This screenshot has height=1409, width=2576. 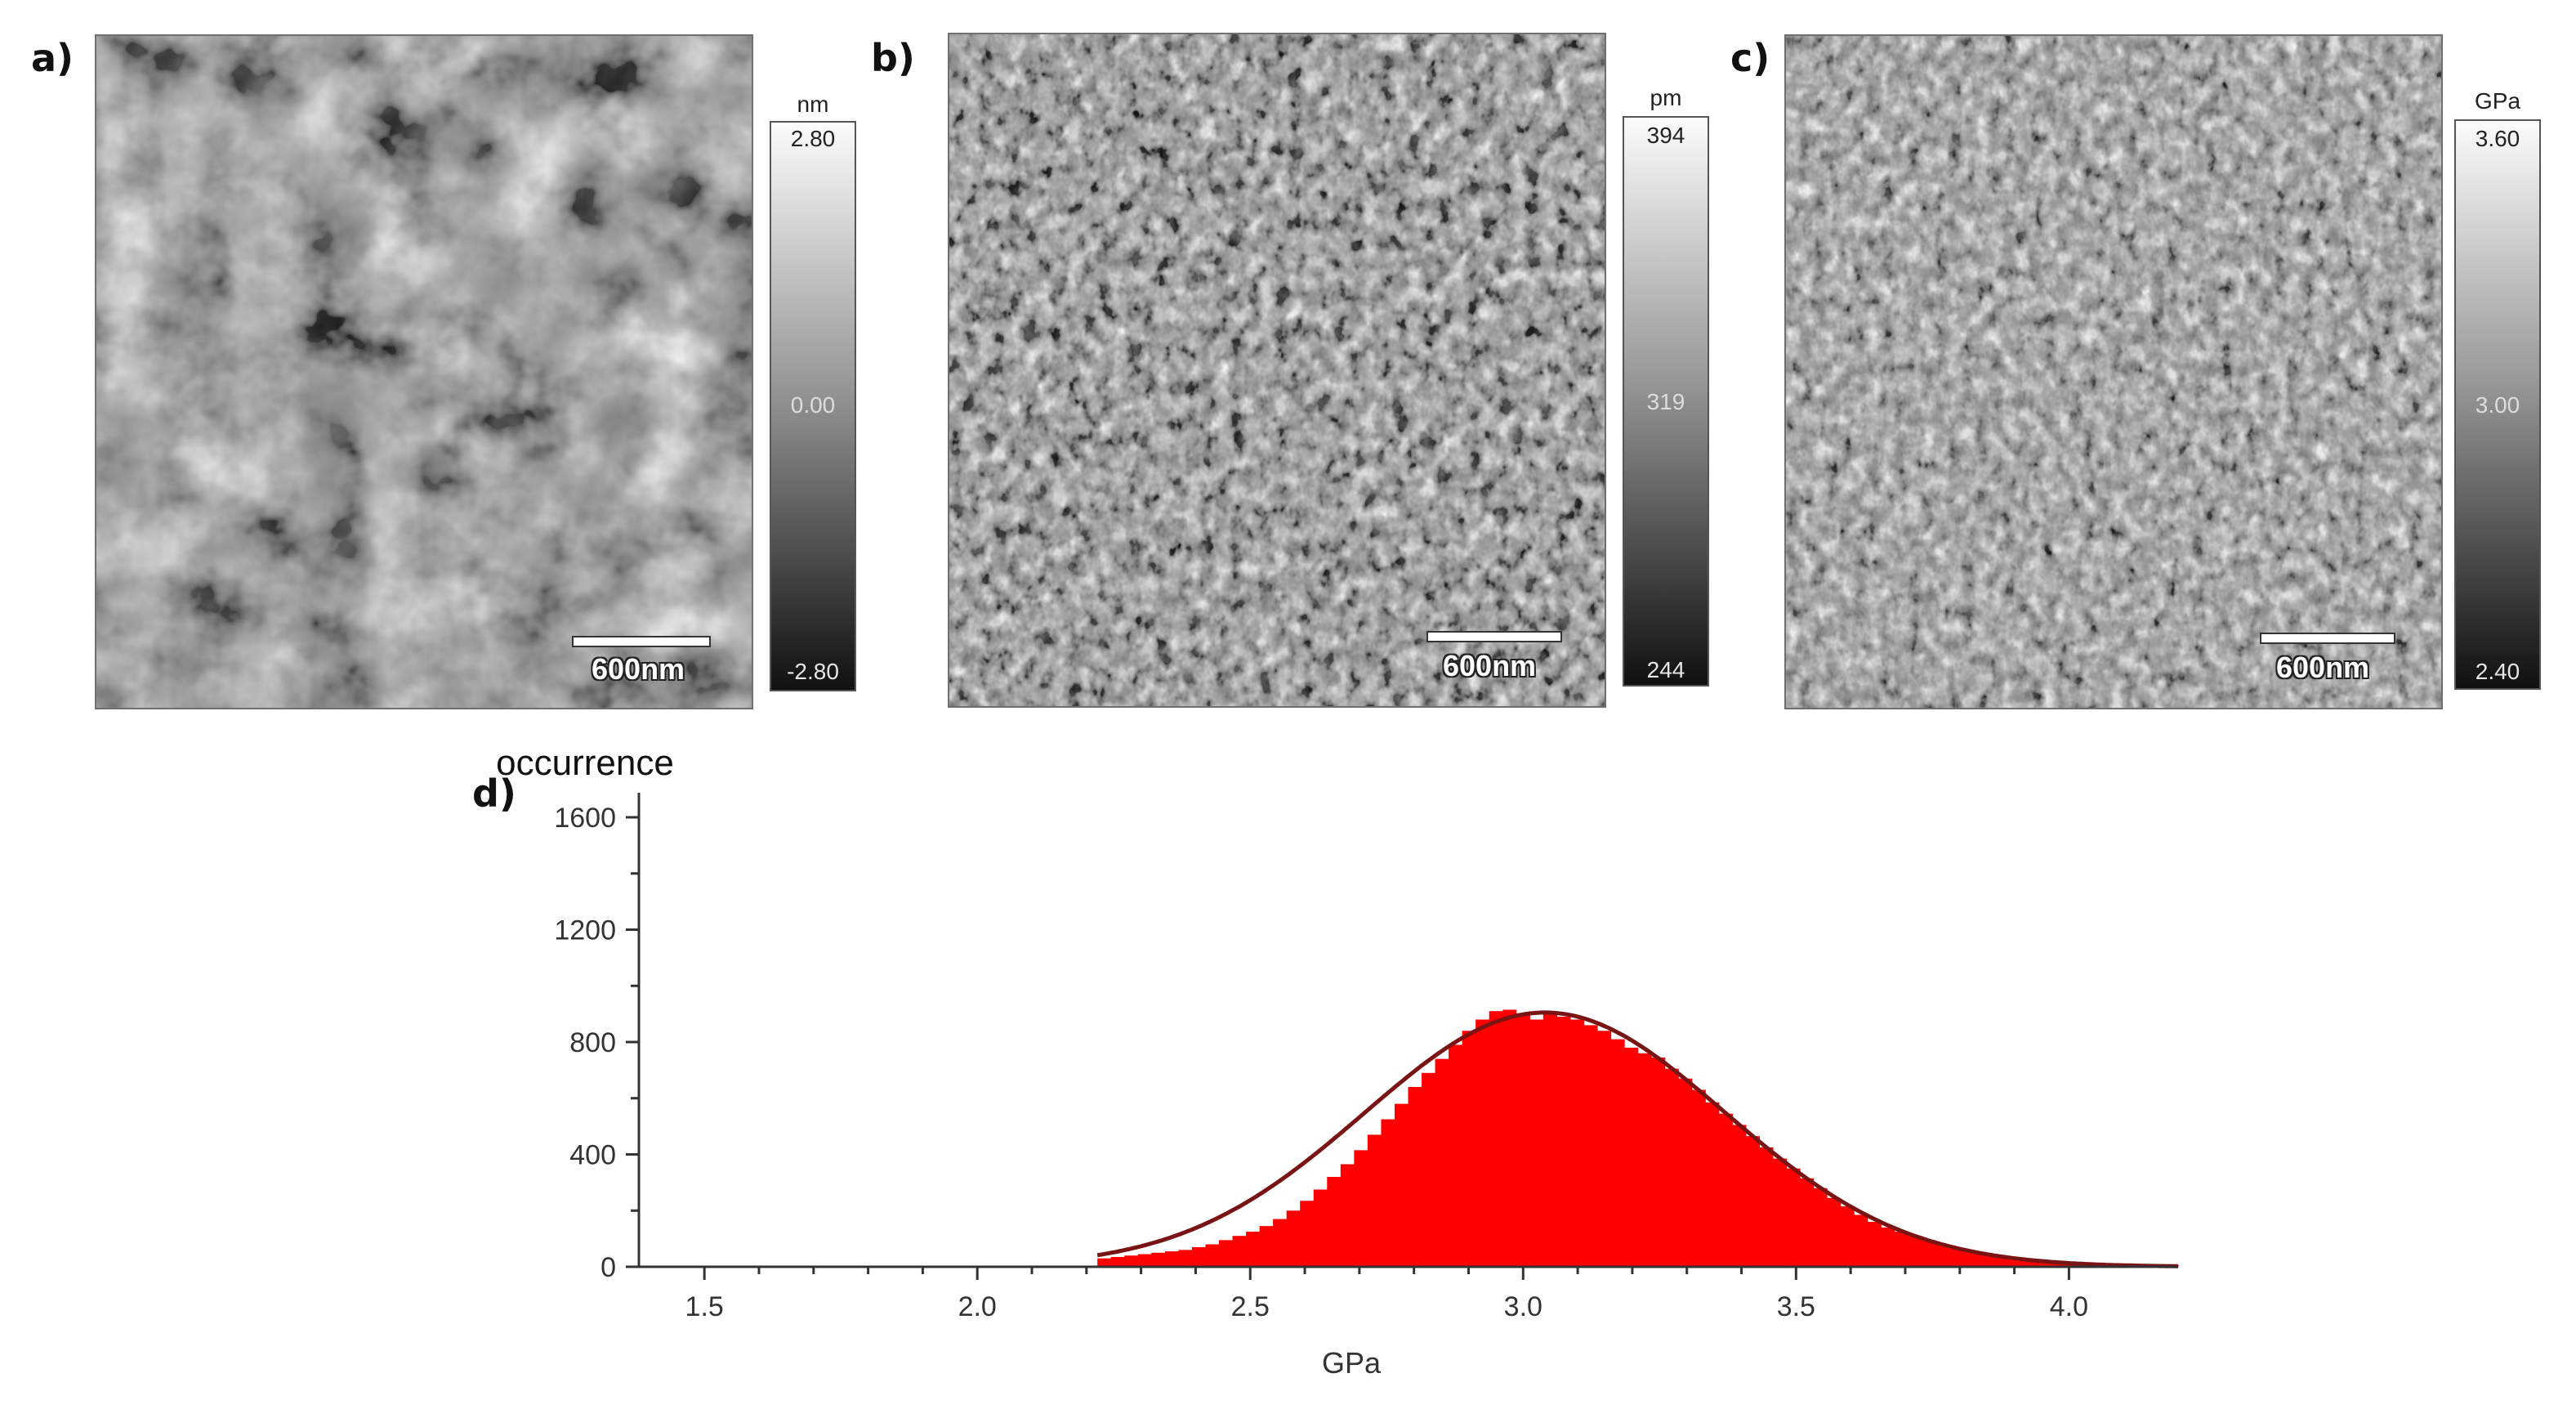 What do you see at coordinates (2498, 672) in the screenshot?
I see `colorbar-min: 2.40` at bounding box center [2498, 672].